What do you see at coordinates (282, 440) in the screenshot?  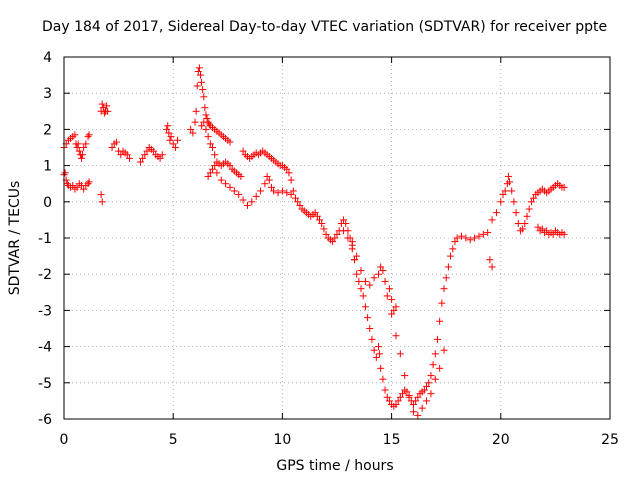 I see `x-tick-label: 10` at bounding box center [282, 440].